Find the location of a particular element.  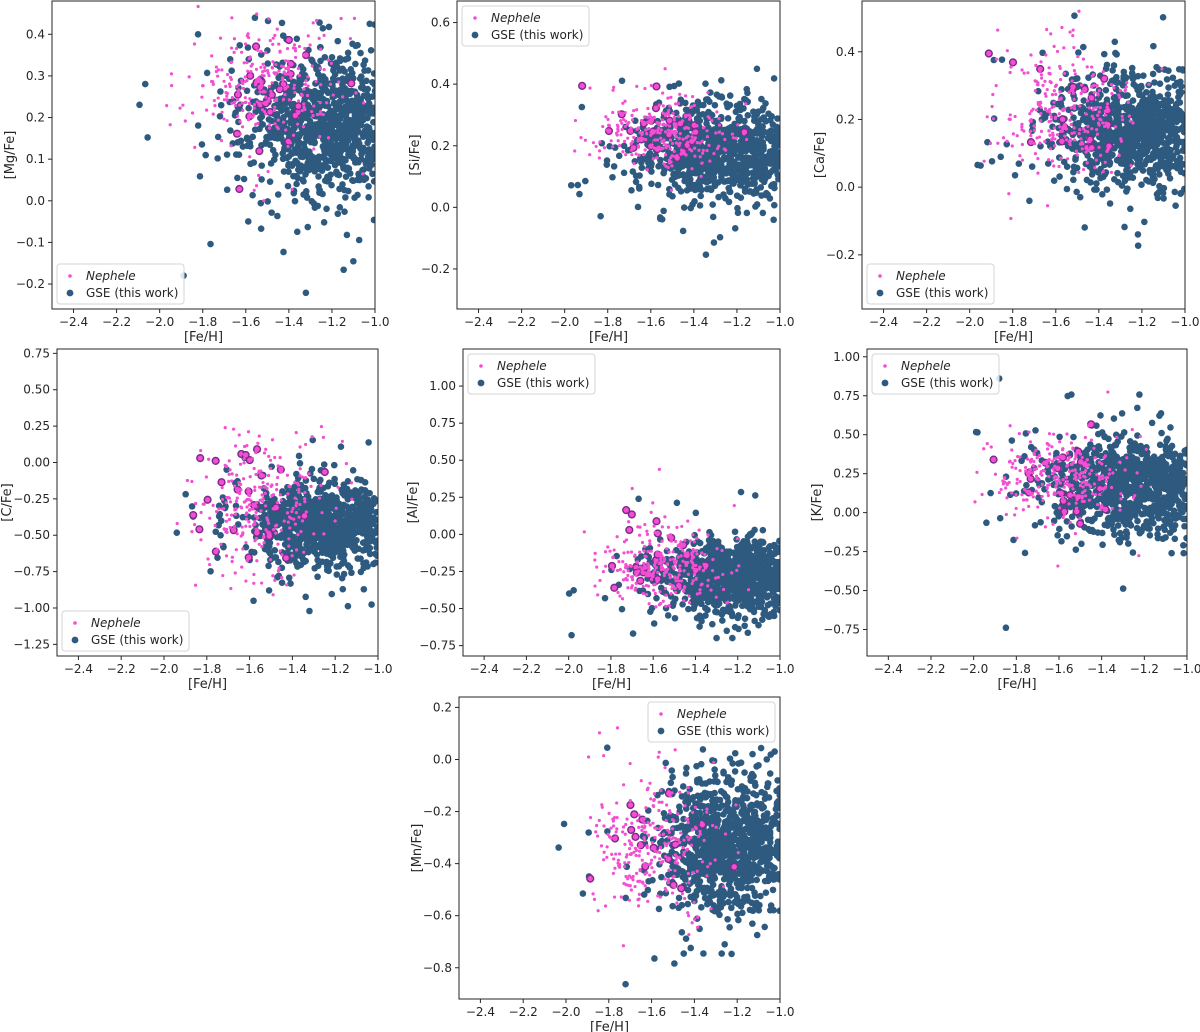

x-tick-label: −2.2 is located at coordinates (521, 322).